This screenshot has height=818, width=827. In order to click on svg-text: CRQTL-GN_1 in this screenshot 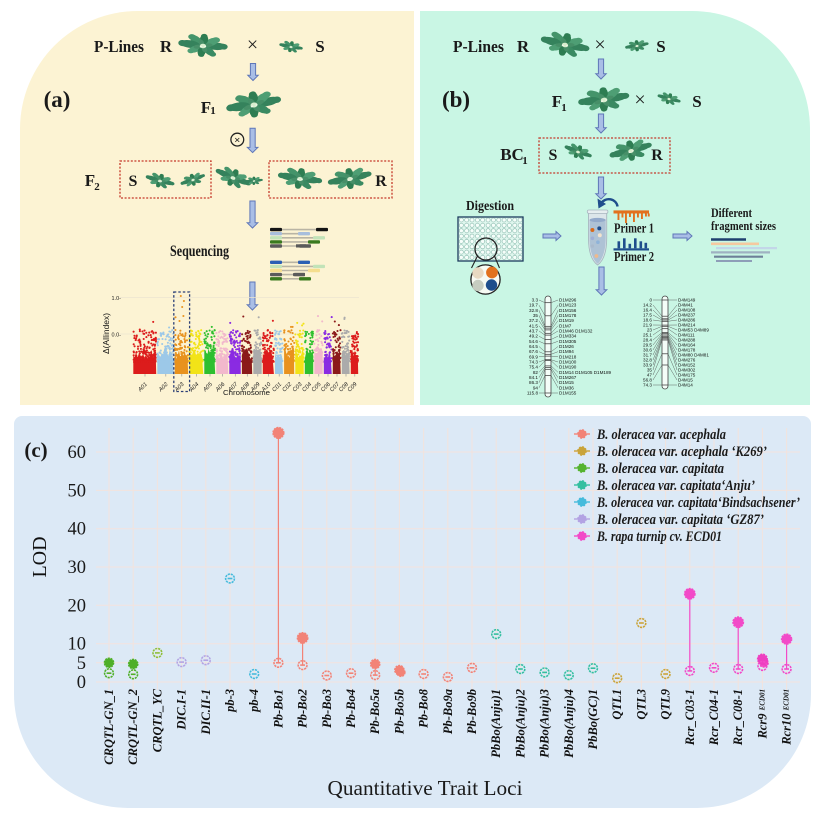, I will do `click(109, 727)`.